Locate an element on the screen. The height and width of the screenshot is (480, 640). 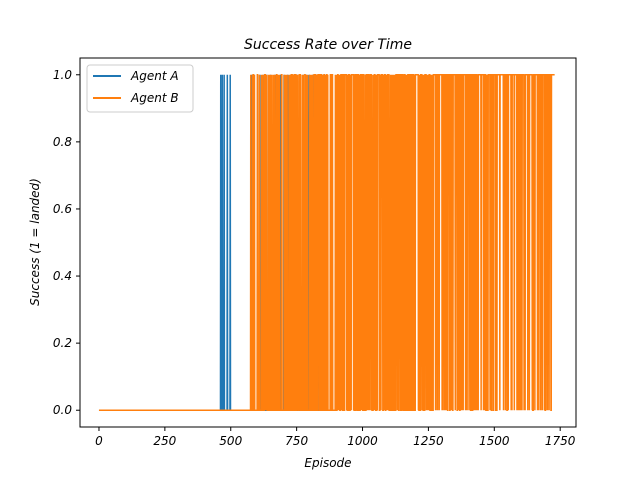
x-axis-label: Episode is located at coordinates (327, 463).